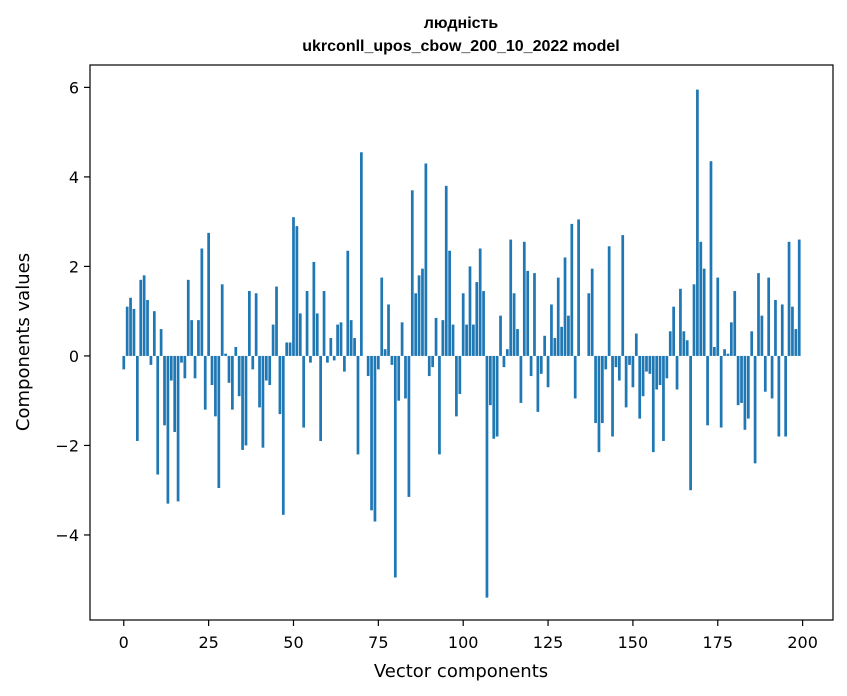 The width and height of the screenshot is (847, 696). I want to click on y-axis: −4 −2 0 2 4 6, so click(72, 311).